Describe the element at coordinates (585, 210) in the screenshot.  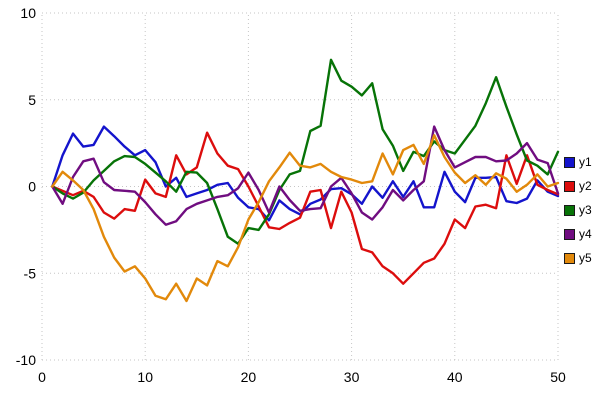
I see `legend-label: y3` at that location.